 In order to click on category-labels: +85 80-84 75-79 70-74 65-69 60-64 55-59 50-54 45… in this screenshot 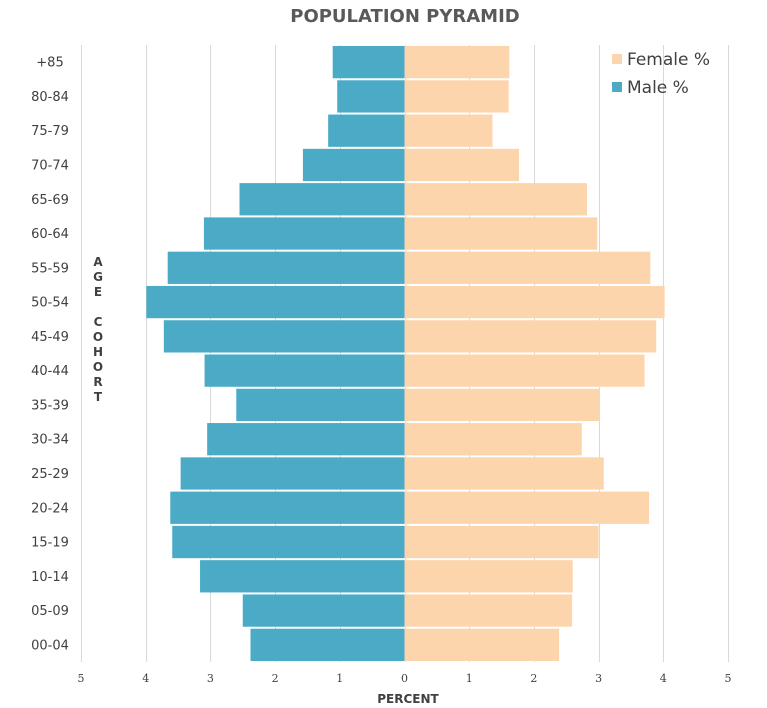, I will do `click(50, 355)`.